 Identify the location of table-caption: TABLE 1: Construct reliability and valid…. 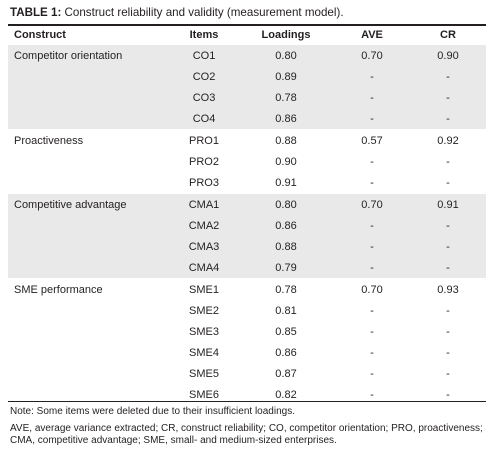
(177, 13).